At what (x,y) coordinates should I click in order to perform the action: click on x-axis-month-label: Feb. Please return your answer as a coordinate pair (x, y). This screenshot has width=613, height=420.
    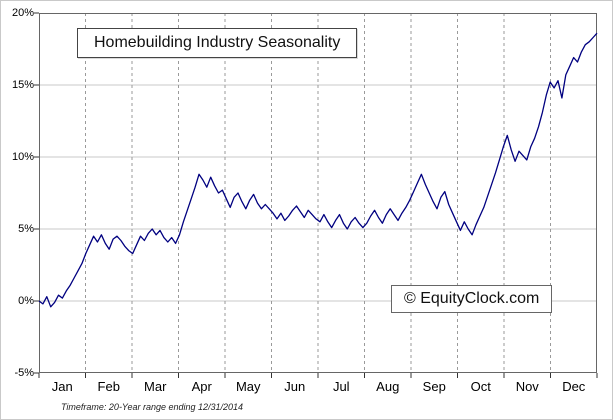
    Looking at the image, I should click on (108, 386).